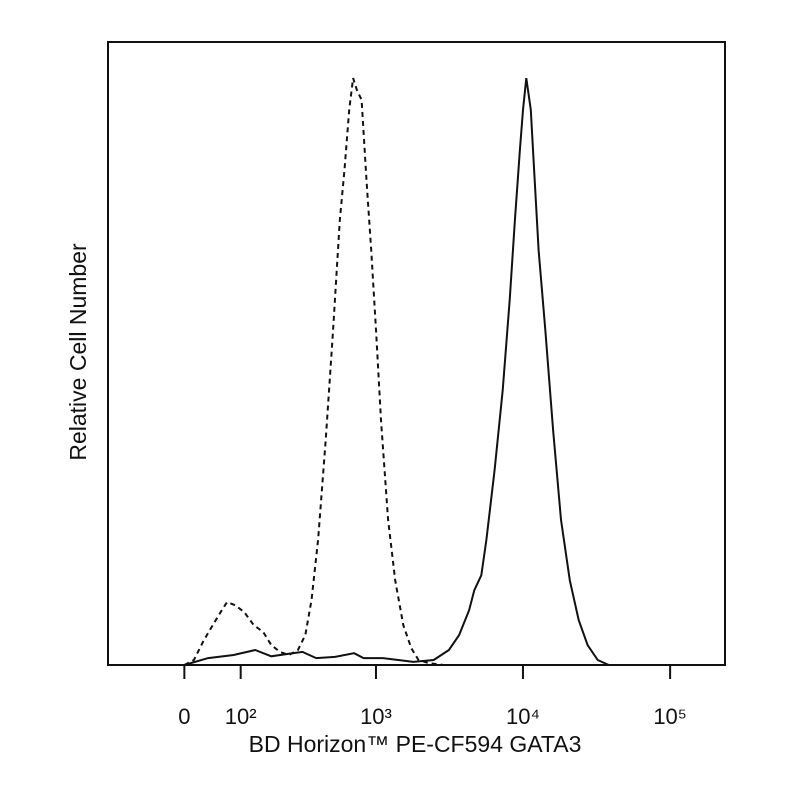 This screenshot has height=800, width=800. What do you see at coordinates (523, 716) in the screenshot?
I see `x-tick-label: 10⁴` at bounding box center [523, 716].